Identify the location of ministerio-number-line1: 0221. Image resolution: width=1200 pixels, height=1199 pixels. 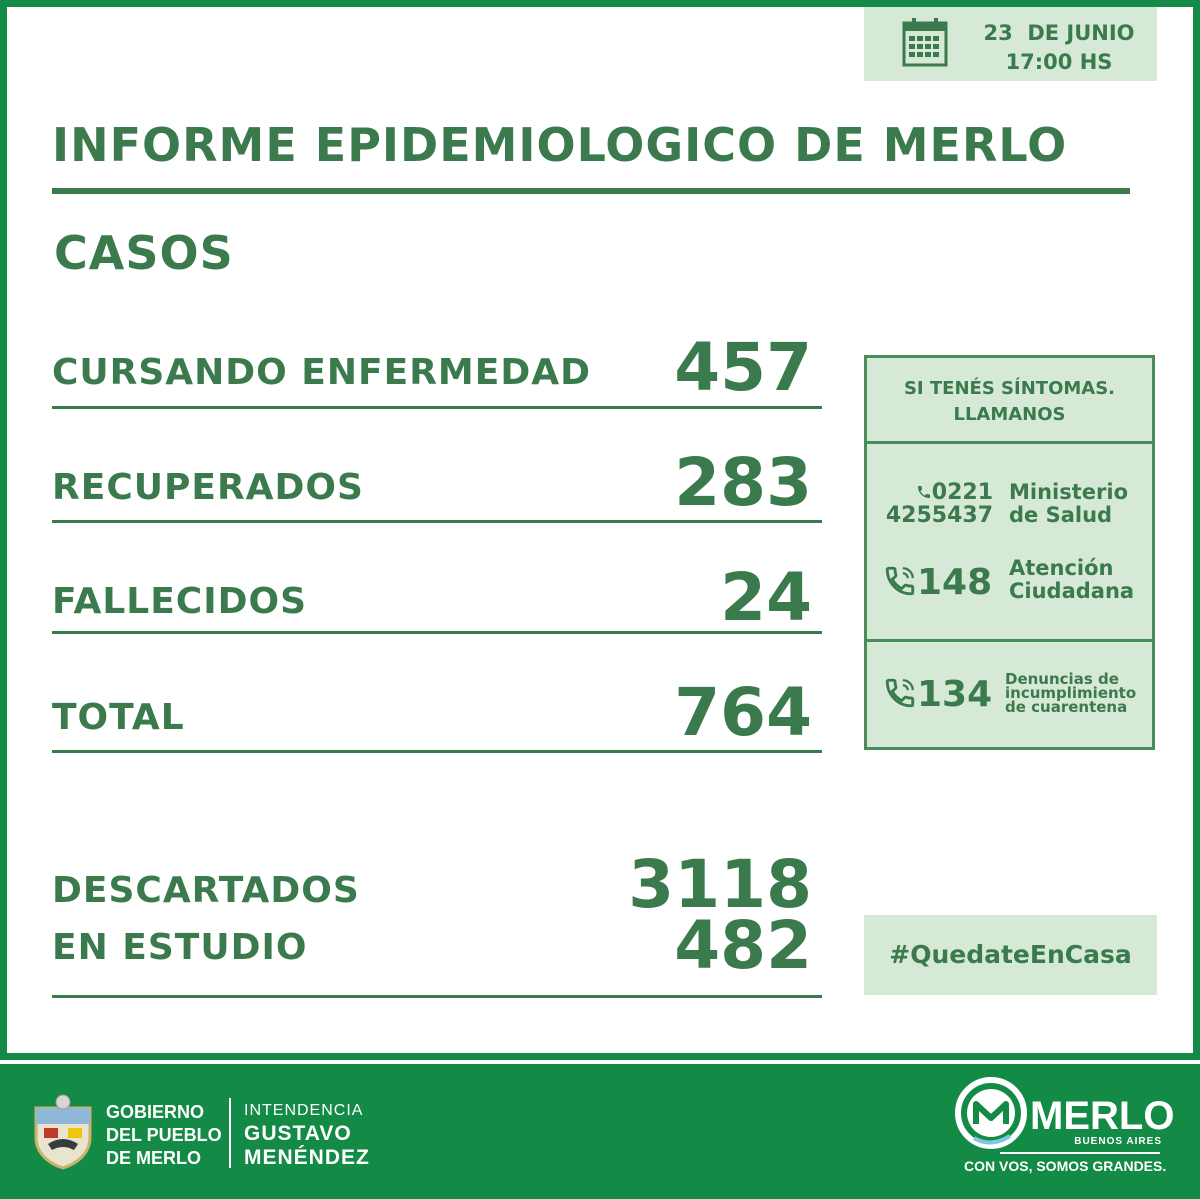
(962, 492).